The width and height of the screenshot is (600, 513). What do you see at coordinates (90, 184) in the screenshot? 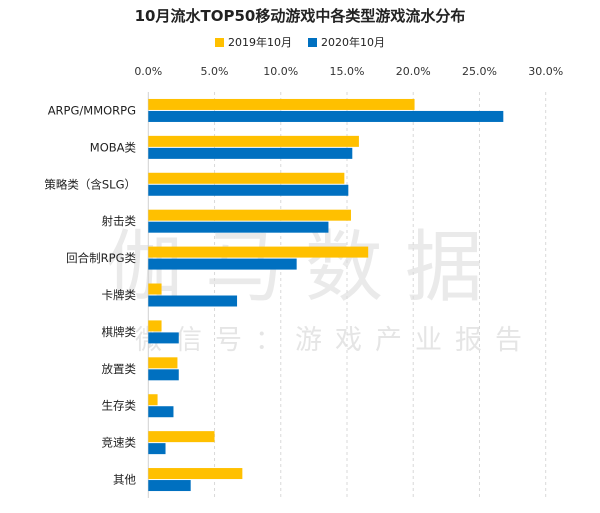
I see `category-label: 策略类（含SLG）` at bounding box center [90, 184].